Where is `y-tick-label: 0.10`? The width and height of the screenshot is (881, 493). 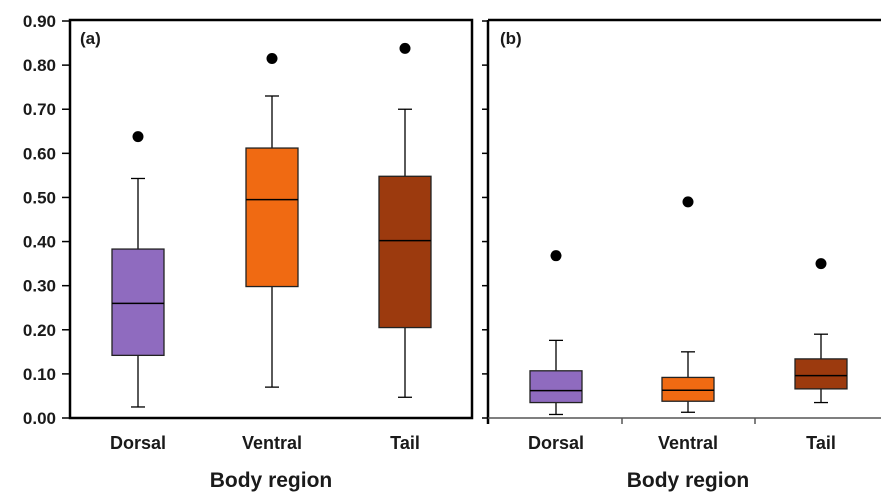
y-tick-label: 0.10 is located at coordinates (39, 374).